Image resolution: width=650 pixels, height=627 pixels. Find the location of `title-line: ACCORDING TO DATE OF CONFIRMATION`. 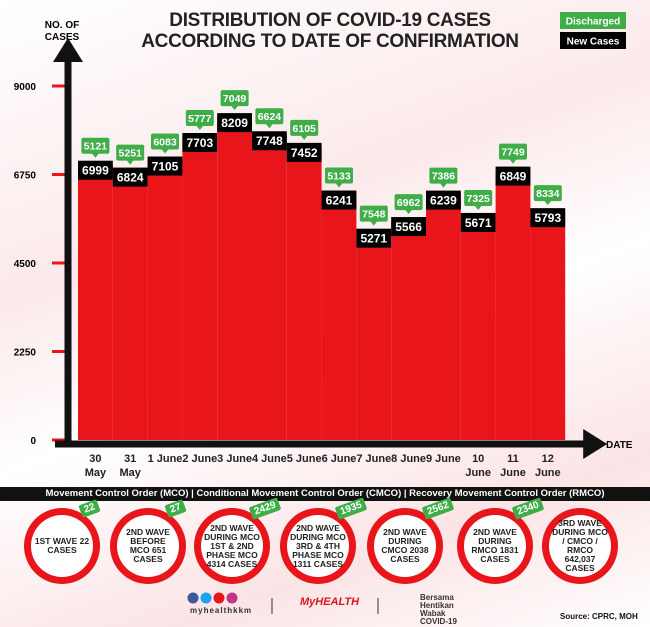

title-line: ACCORDING TO DATE OF CONFIRMATION is located at coordinates (330, 41).